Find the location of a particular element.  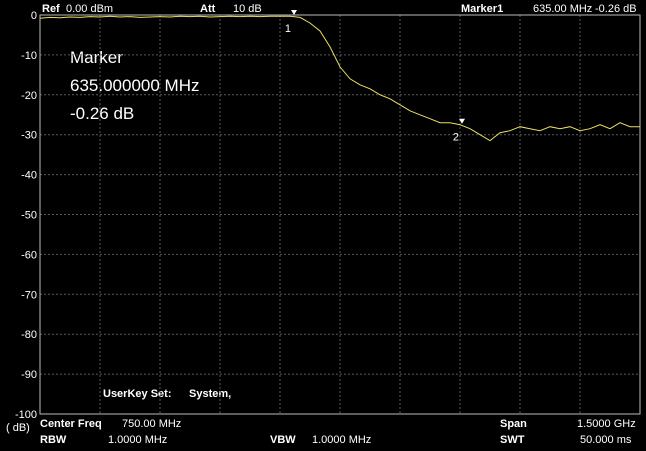

y-tick-label: 0 is located at coordinates (34, 16).